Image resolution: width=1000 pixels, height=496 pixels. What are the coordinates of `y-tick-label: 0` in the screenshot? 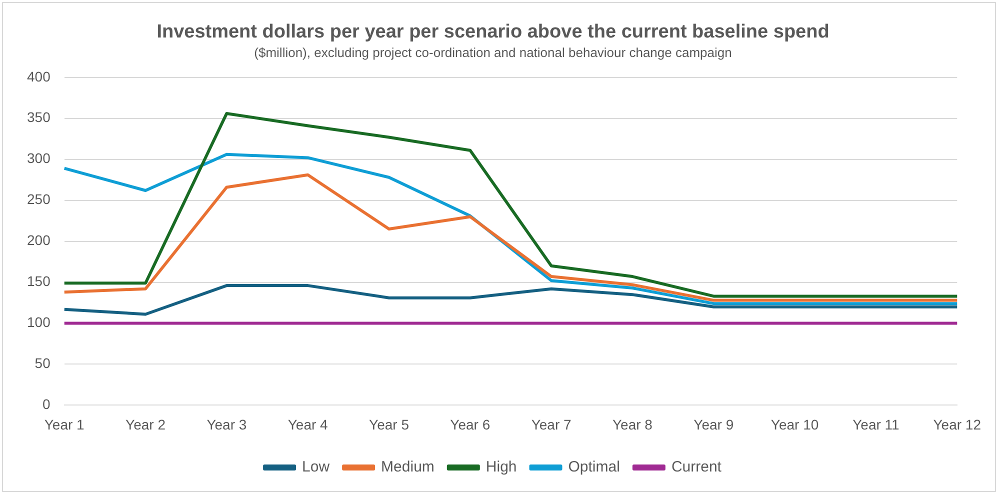 It's located at (46, 404).